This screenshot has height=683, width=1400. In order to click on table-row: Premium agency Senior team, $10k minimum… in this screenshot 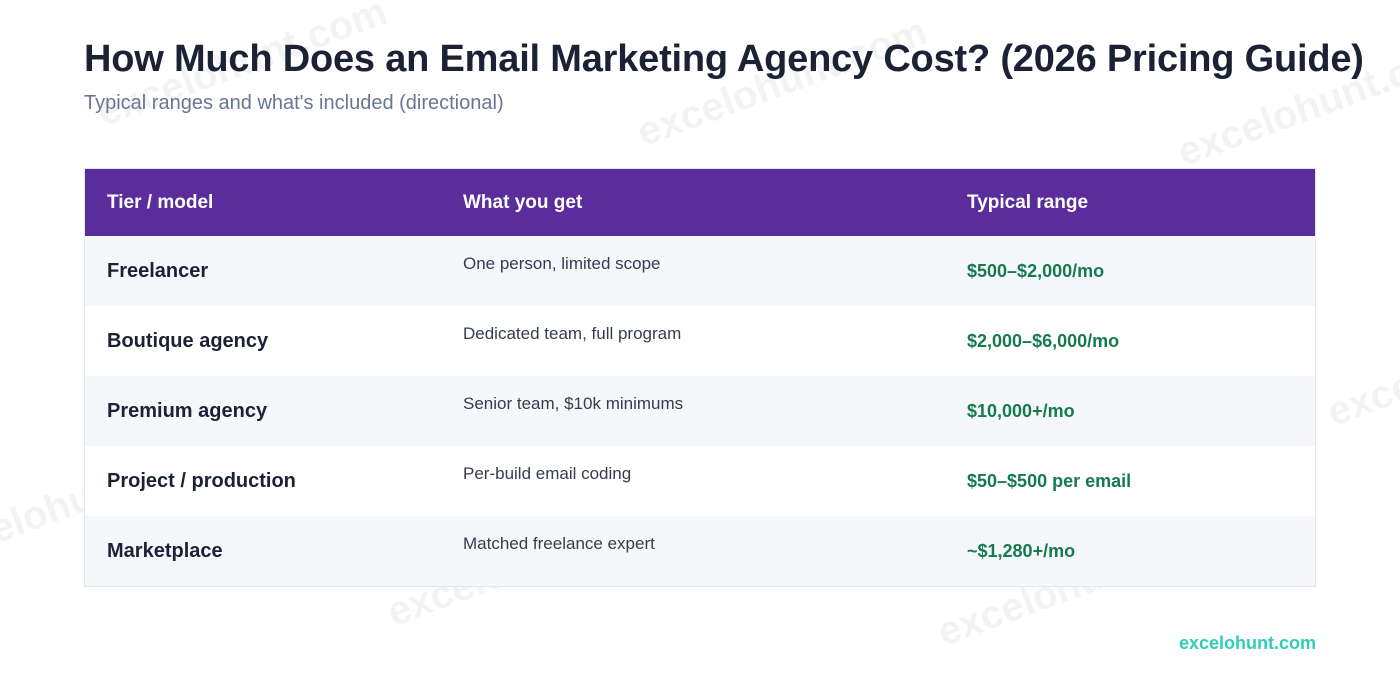, I will do `click(700, 411)`.